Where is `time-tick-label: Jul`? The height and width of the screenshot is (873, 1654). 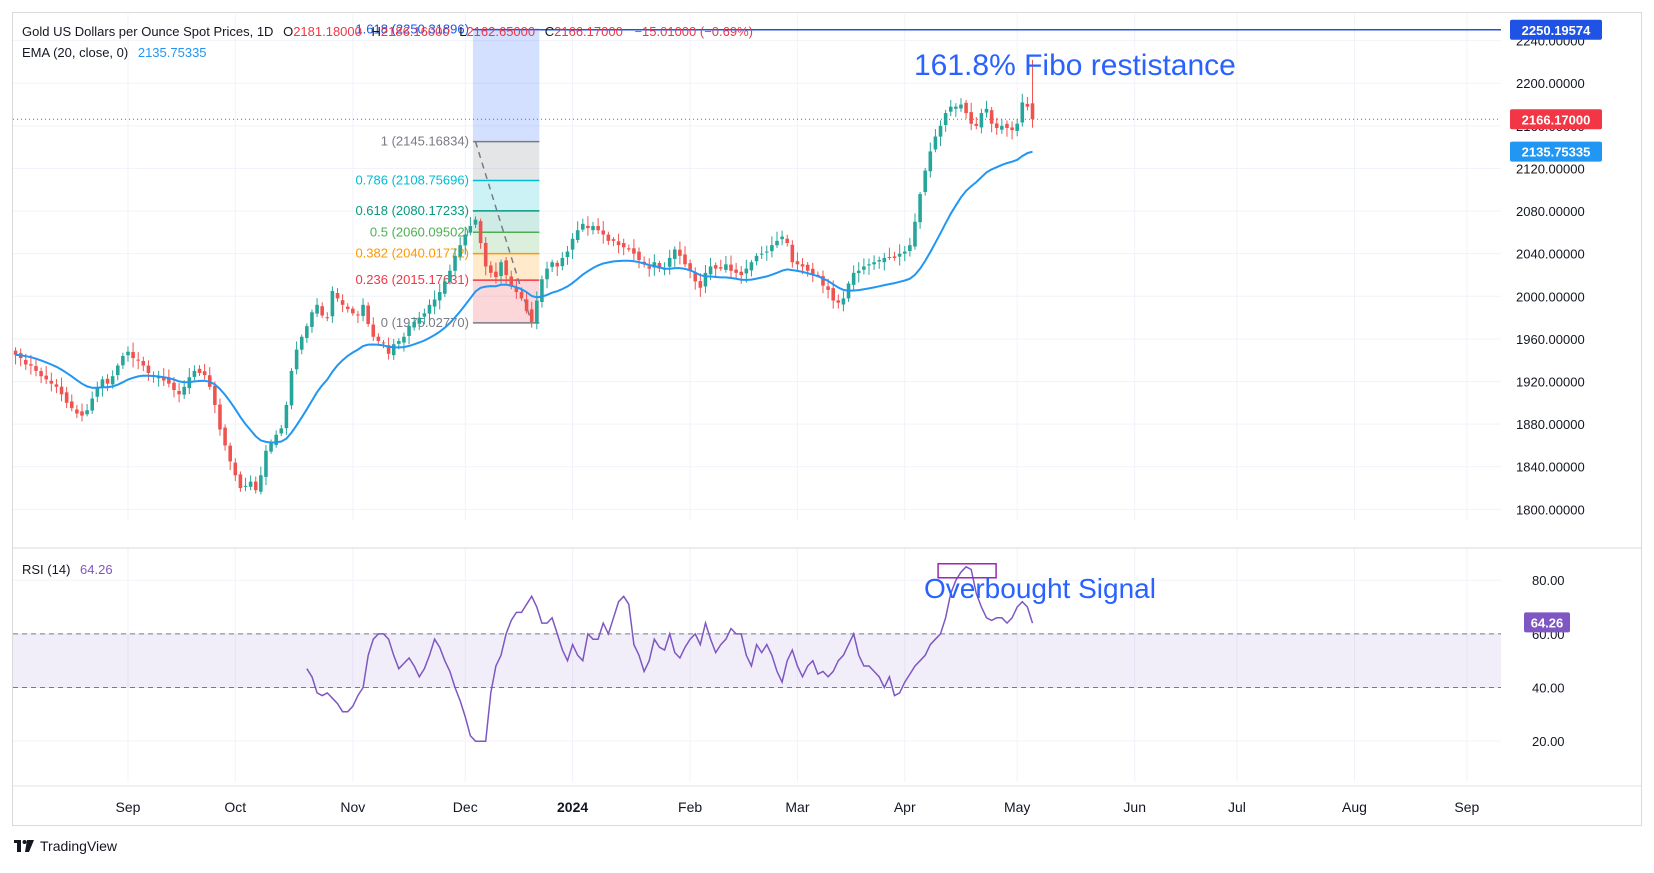 time-tick-label: Jul is located at coordinates (1237, 807).